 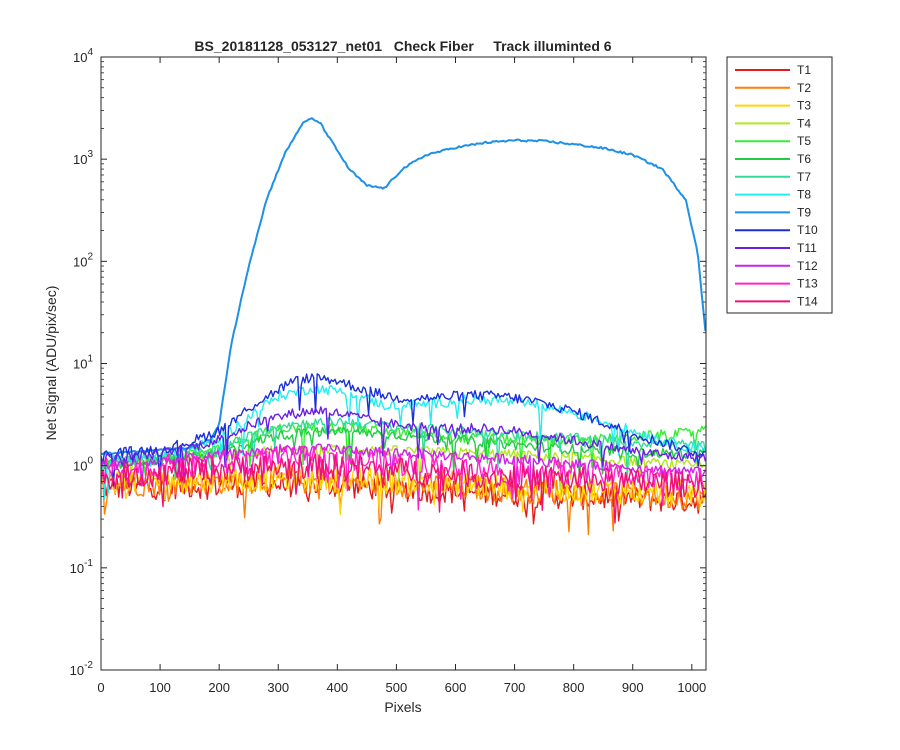 What do you see at coordinates (773, 88) in the screenshot?
I see `legend-item-t2: T2` at bounding box center [773, 88].